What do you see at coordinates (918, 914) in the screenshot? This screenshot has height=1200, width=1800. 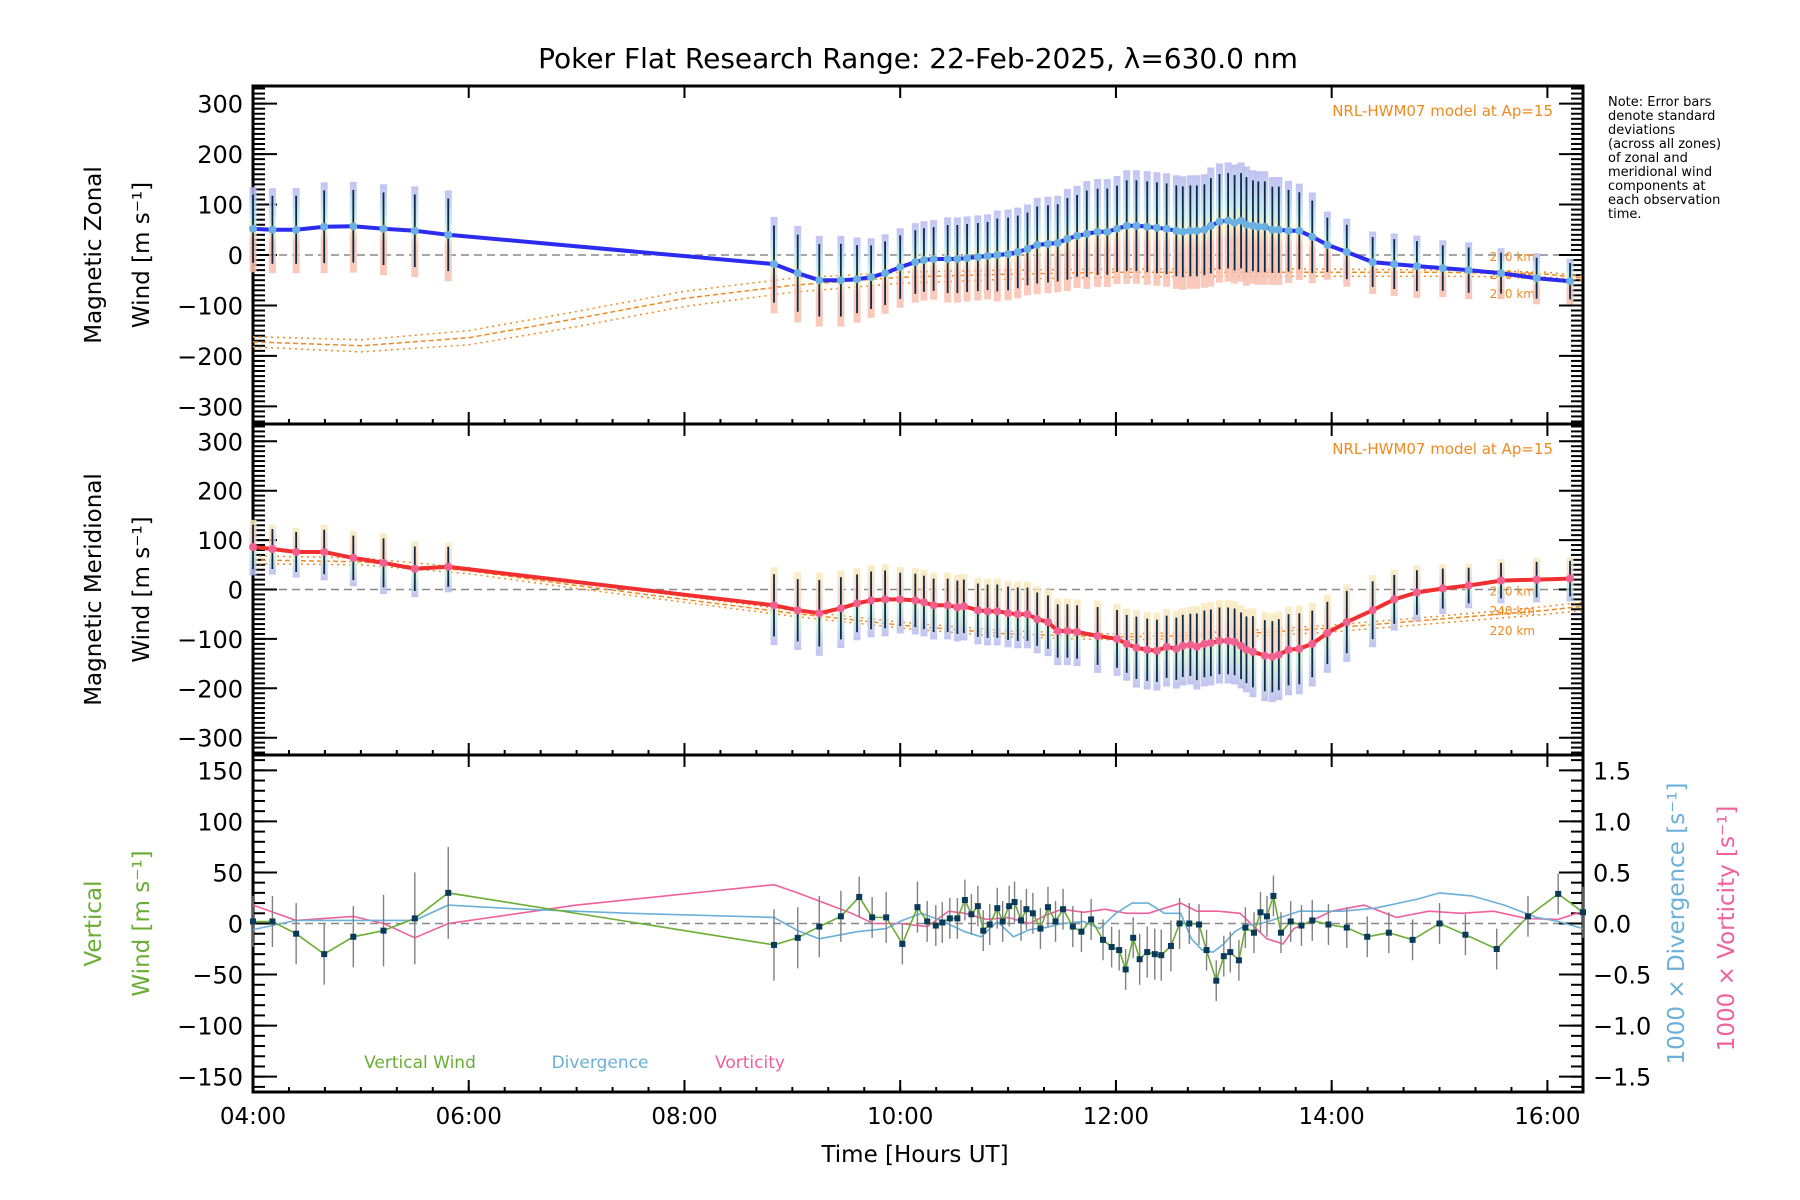 I see `vorticity-line` at bounding box center [918, 914].